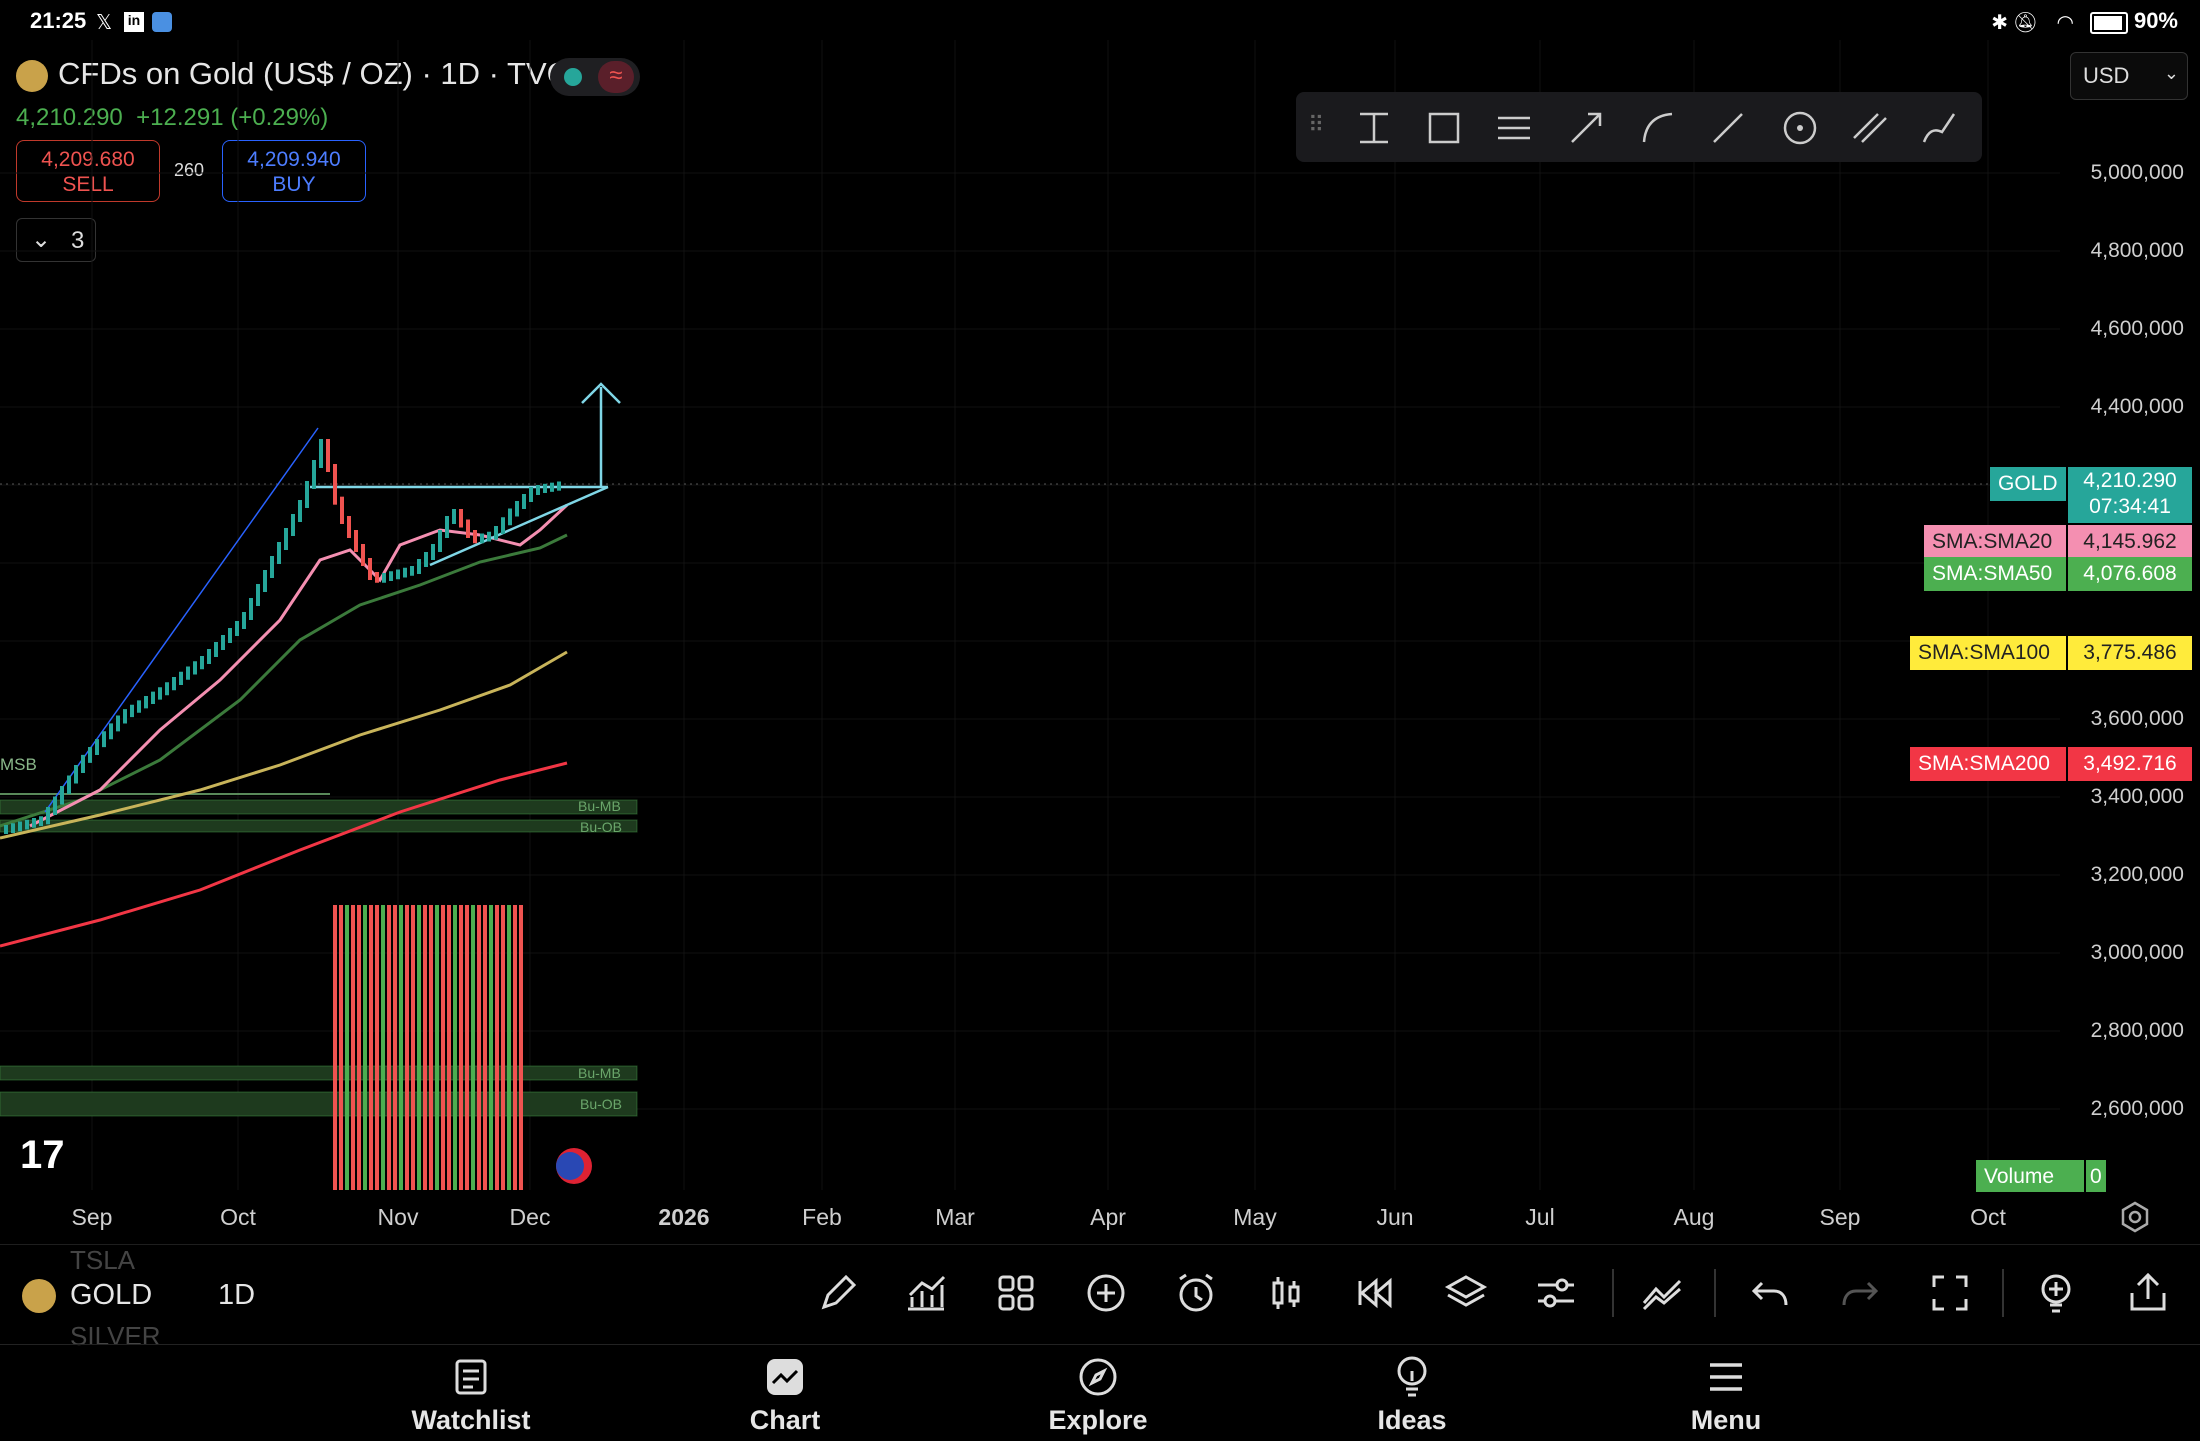 The width and height of the screenshot is (2200, 1441). Describe the element at coordinates (1860, 1293) in the screenshot. I see `redo-icon` at that location.